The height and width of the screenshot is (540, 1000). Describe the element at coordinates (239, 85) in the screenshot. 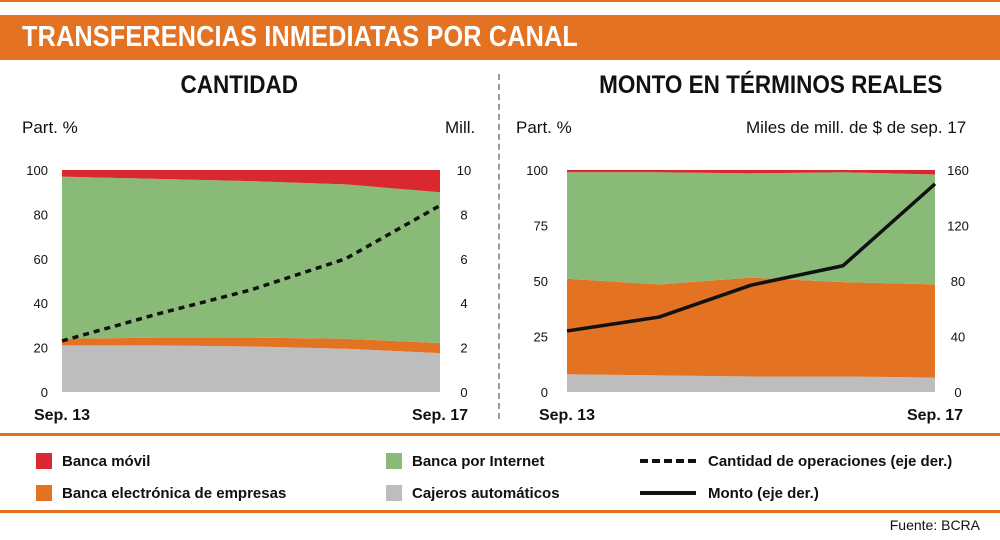

I see `left-panel-title: CANTIDAD` at that location.